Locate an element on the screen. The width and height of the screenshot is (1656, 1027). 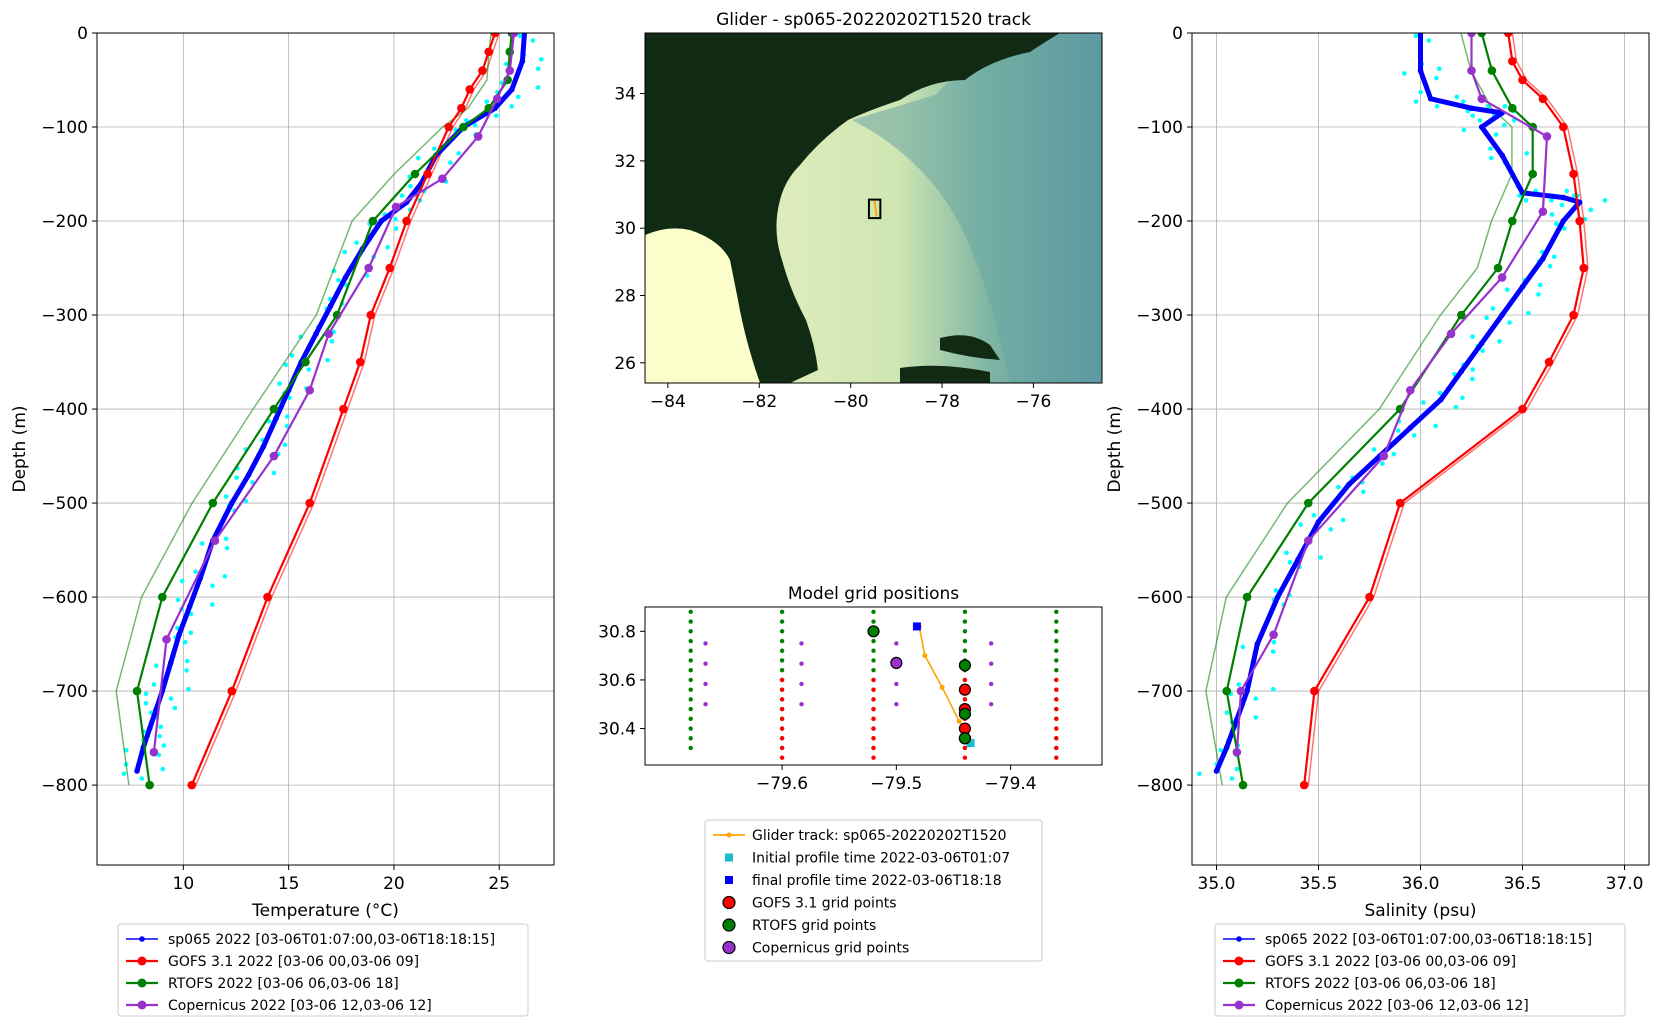
legend-label: Copernicus grid points is located at coordinates (830, 949).